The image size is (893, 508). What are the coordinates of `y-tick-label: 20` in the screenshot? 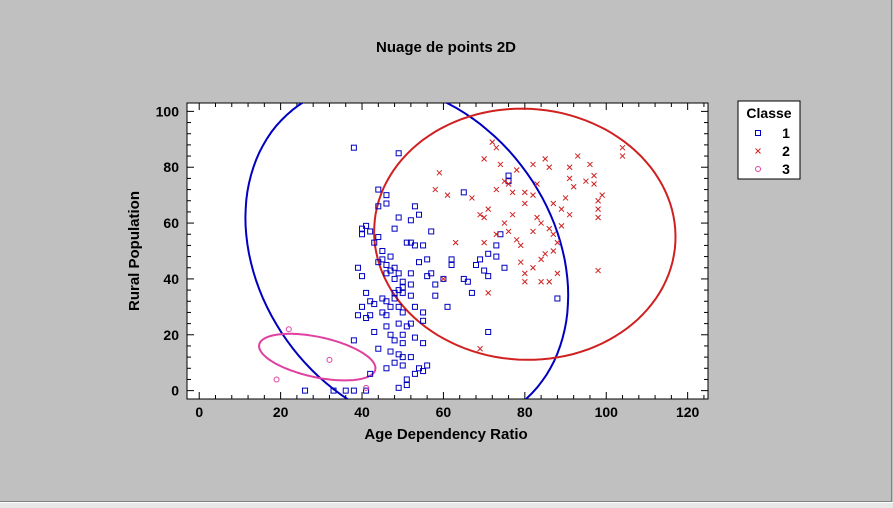 It's located at (171, 335).